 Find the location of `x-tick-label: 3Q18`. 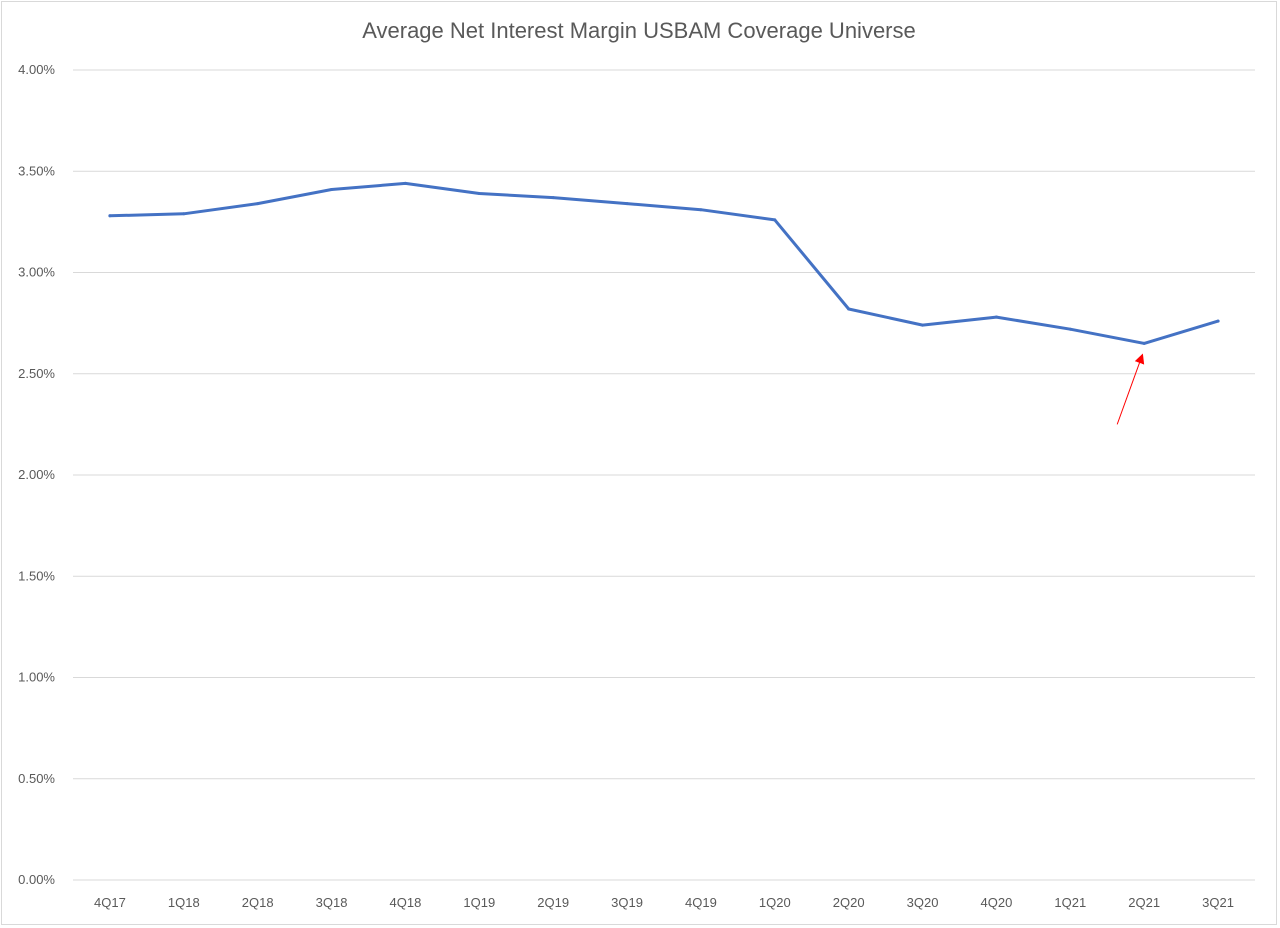

x-tick-label: 3Q18 is located at coordinates (332, 902).